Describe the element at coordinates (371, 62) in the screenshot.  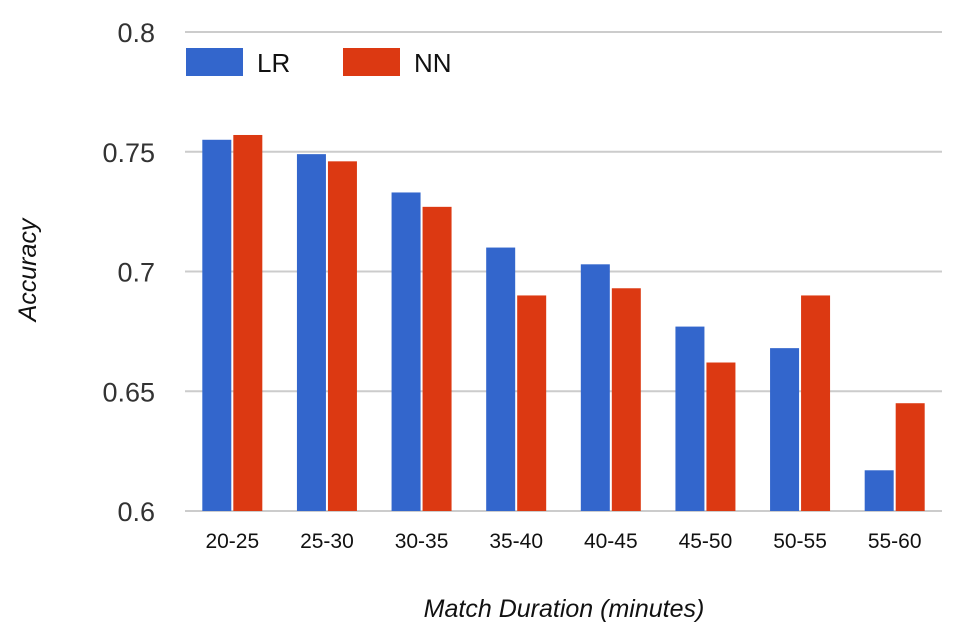
I see `legend-swatch-nn` at that location.